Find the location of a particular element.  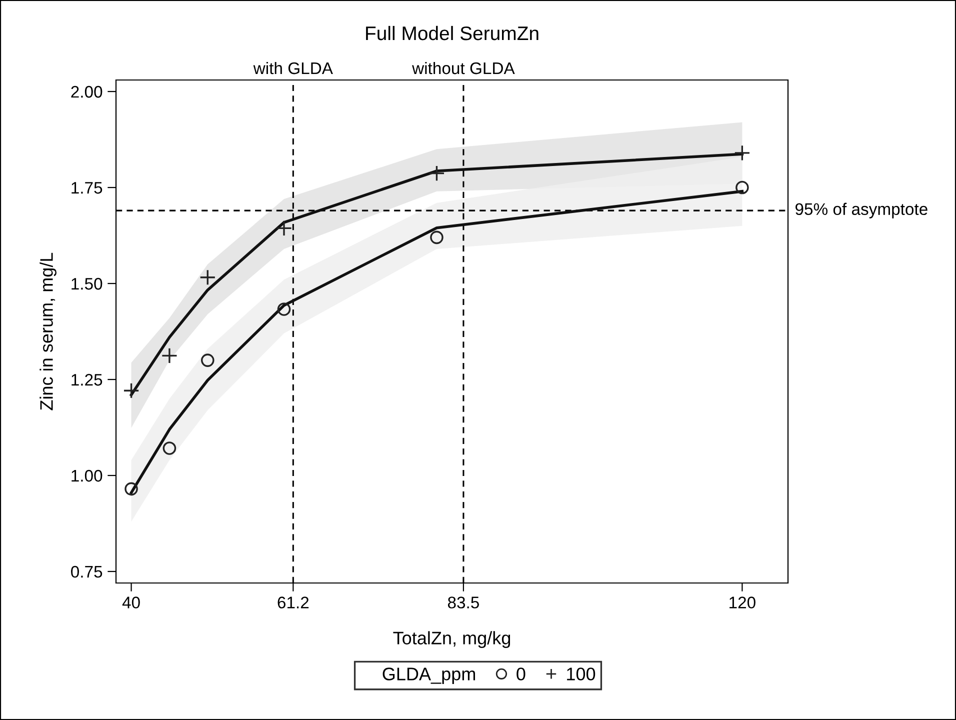

y-axis-title: Zinc in serum, mg/L is located at coordinates (48, 331).